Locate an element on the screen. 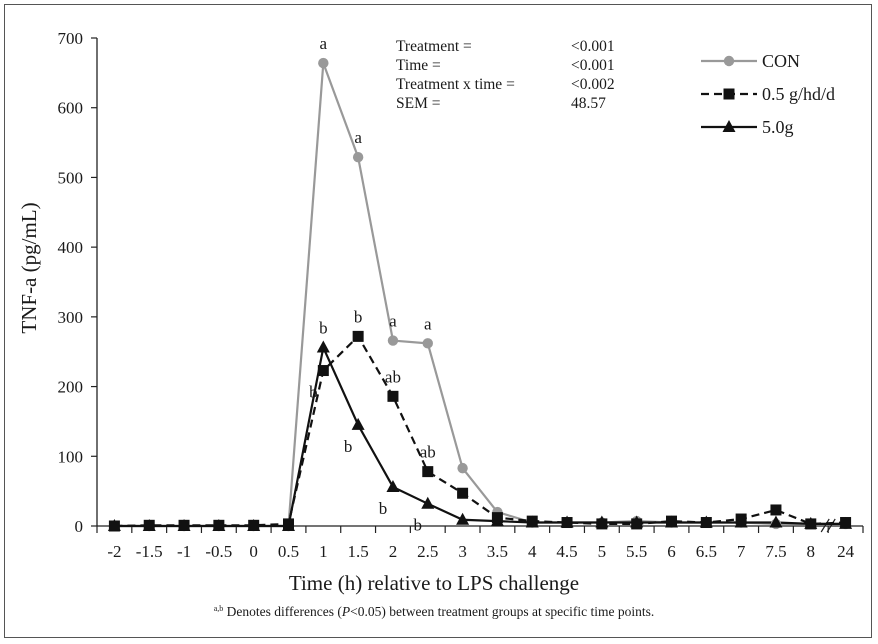  stat-label: SEM = is located at coordinates (418, 103).